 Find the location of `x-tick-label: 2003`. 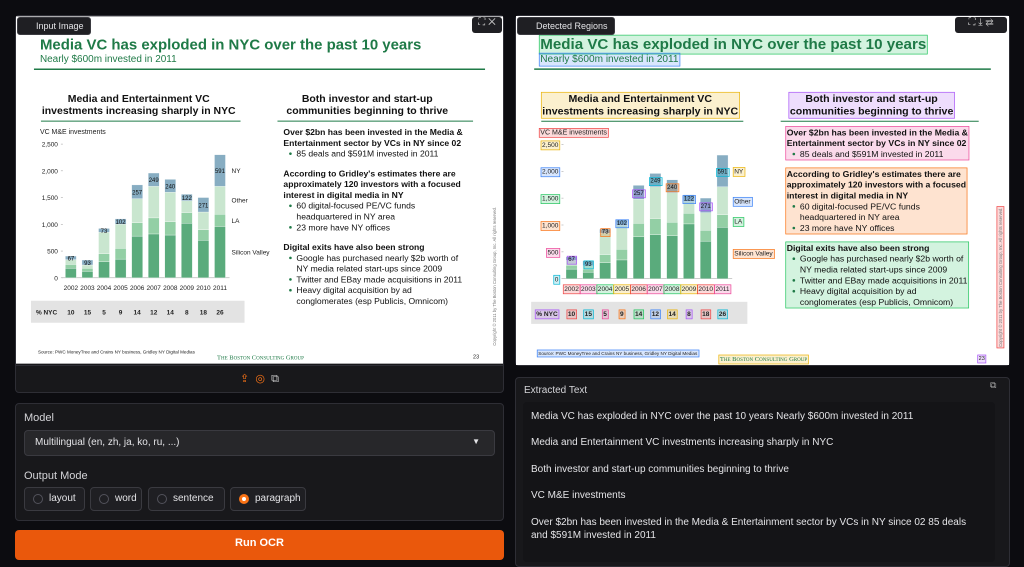

x-tick-label: 2003 is located at coordinates (588, 289).